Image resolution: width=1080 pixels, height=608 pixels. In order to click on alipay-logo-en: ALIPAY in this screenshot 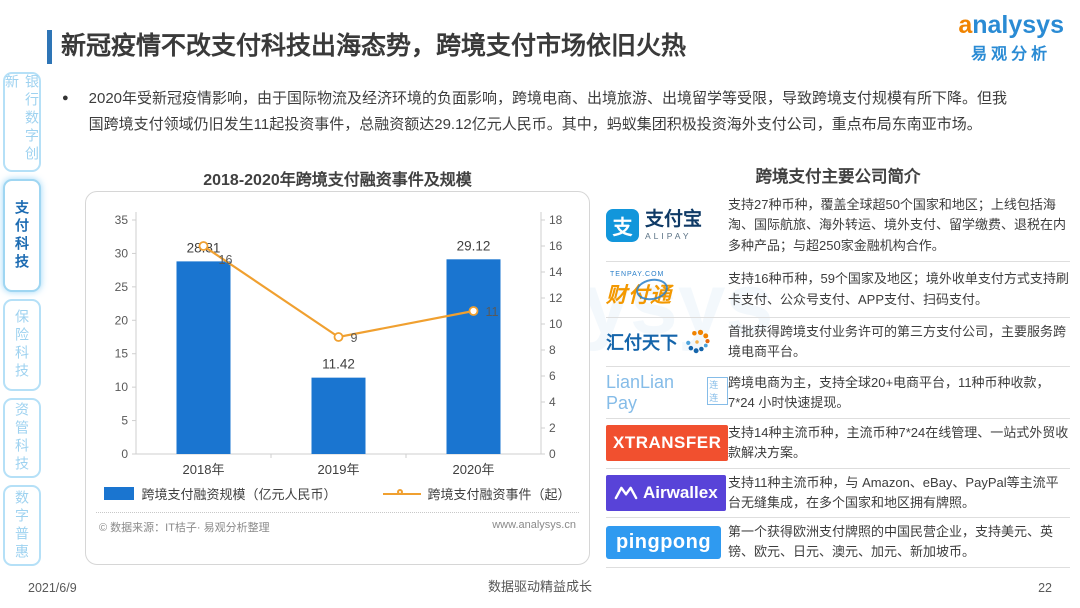, I will do `click(668, 235)`.